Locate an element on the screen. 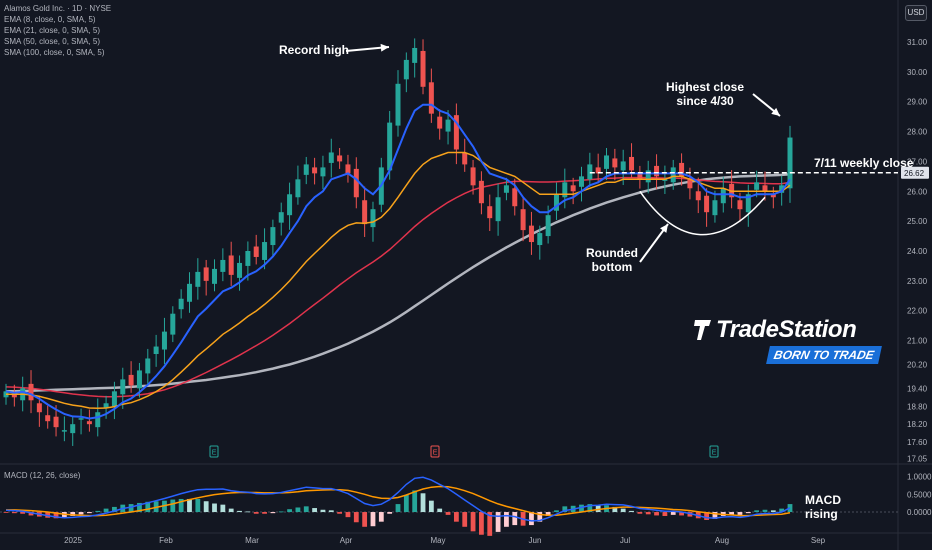 This screenshot has height=550, width=932. currency-button: USD is located at coordinates (916, 13).